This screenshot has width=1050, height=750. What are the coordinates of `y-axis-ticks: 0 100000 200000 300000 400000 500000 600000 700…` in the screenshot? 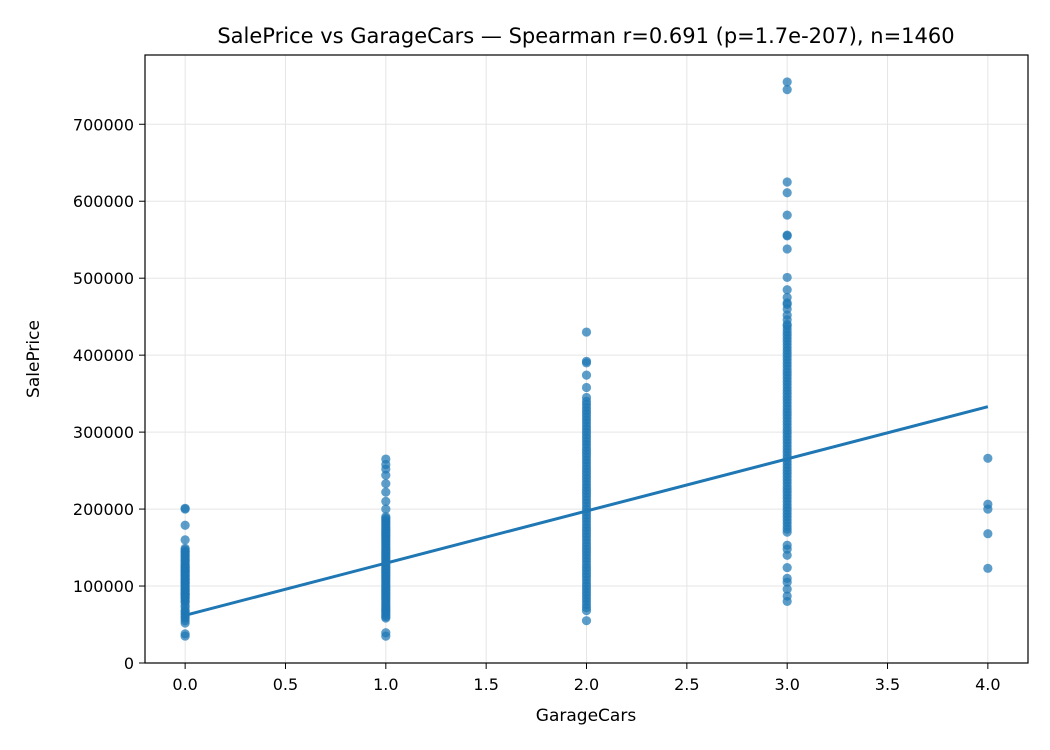 It's located at (109, 394).